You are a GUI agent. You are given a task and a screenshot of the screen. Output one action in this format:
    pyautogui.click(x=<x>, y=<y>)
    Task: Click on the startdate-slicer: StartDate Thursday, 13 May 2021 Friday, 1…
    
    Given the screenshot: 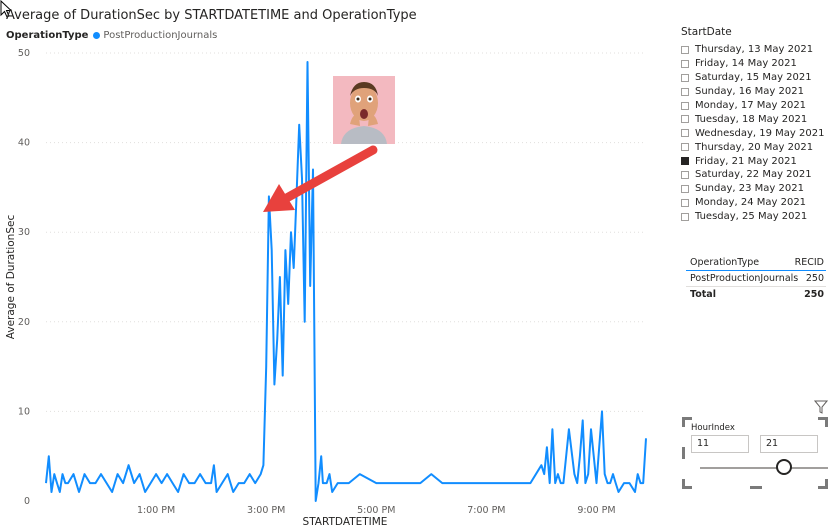 What is the action you would take?
    pyautogui.click(x=753, y=125)
    